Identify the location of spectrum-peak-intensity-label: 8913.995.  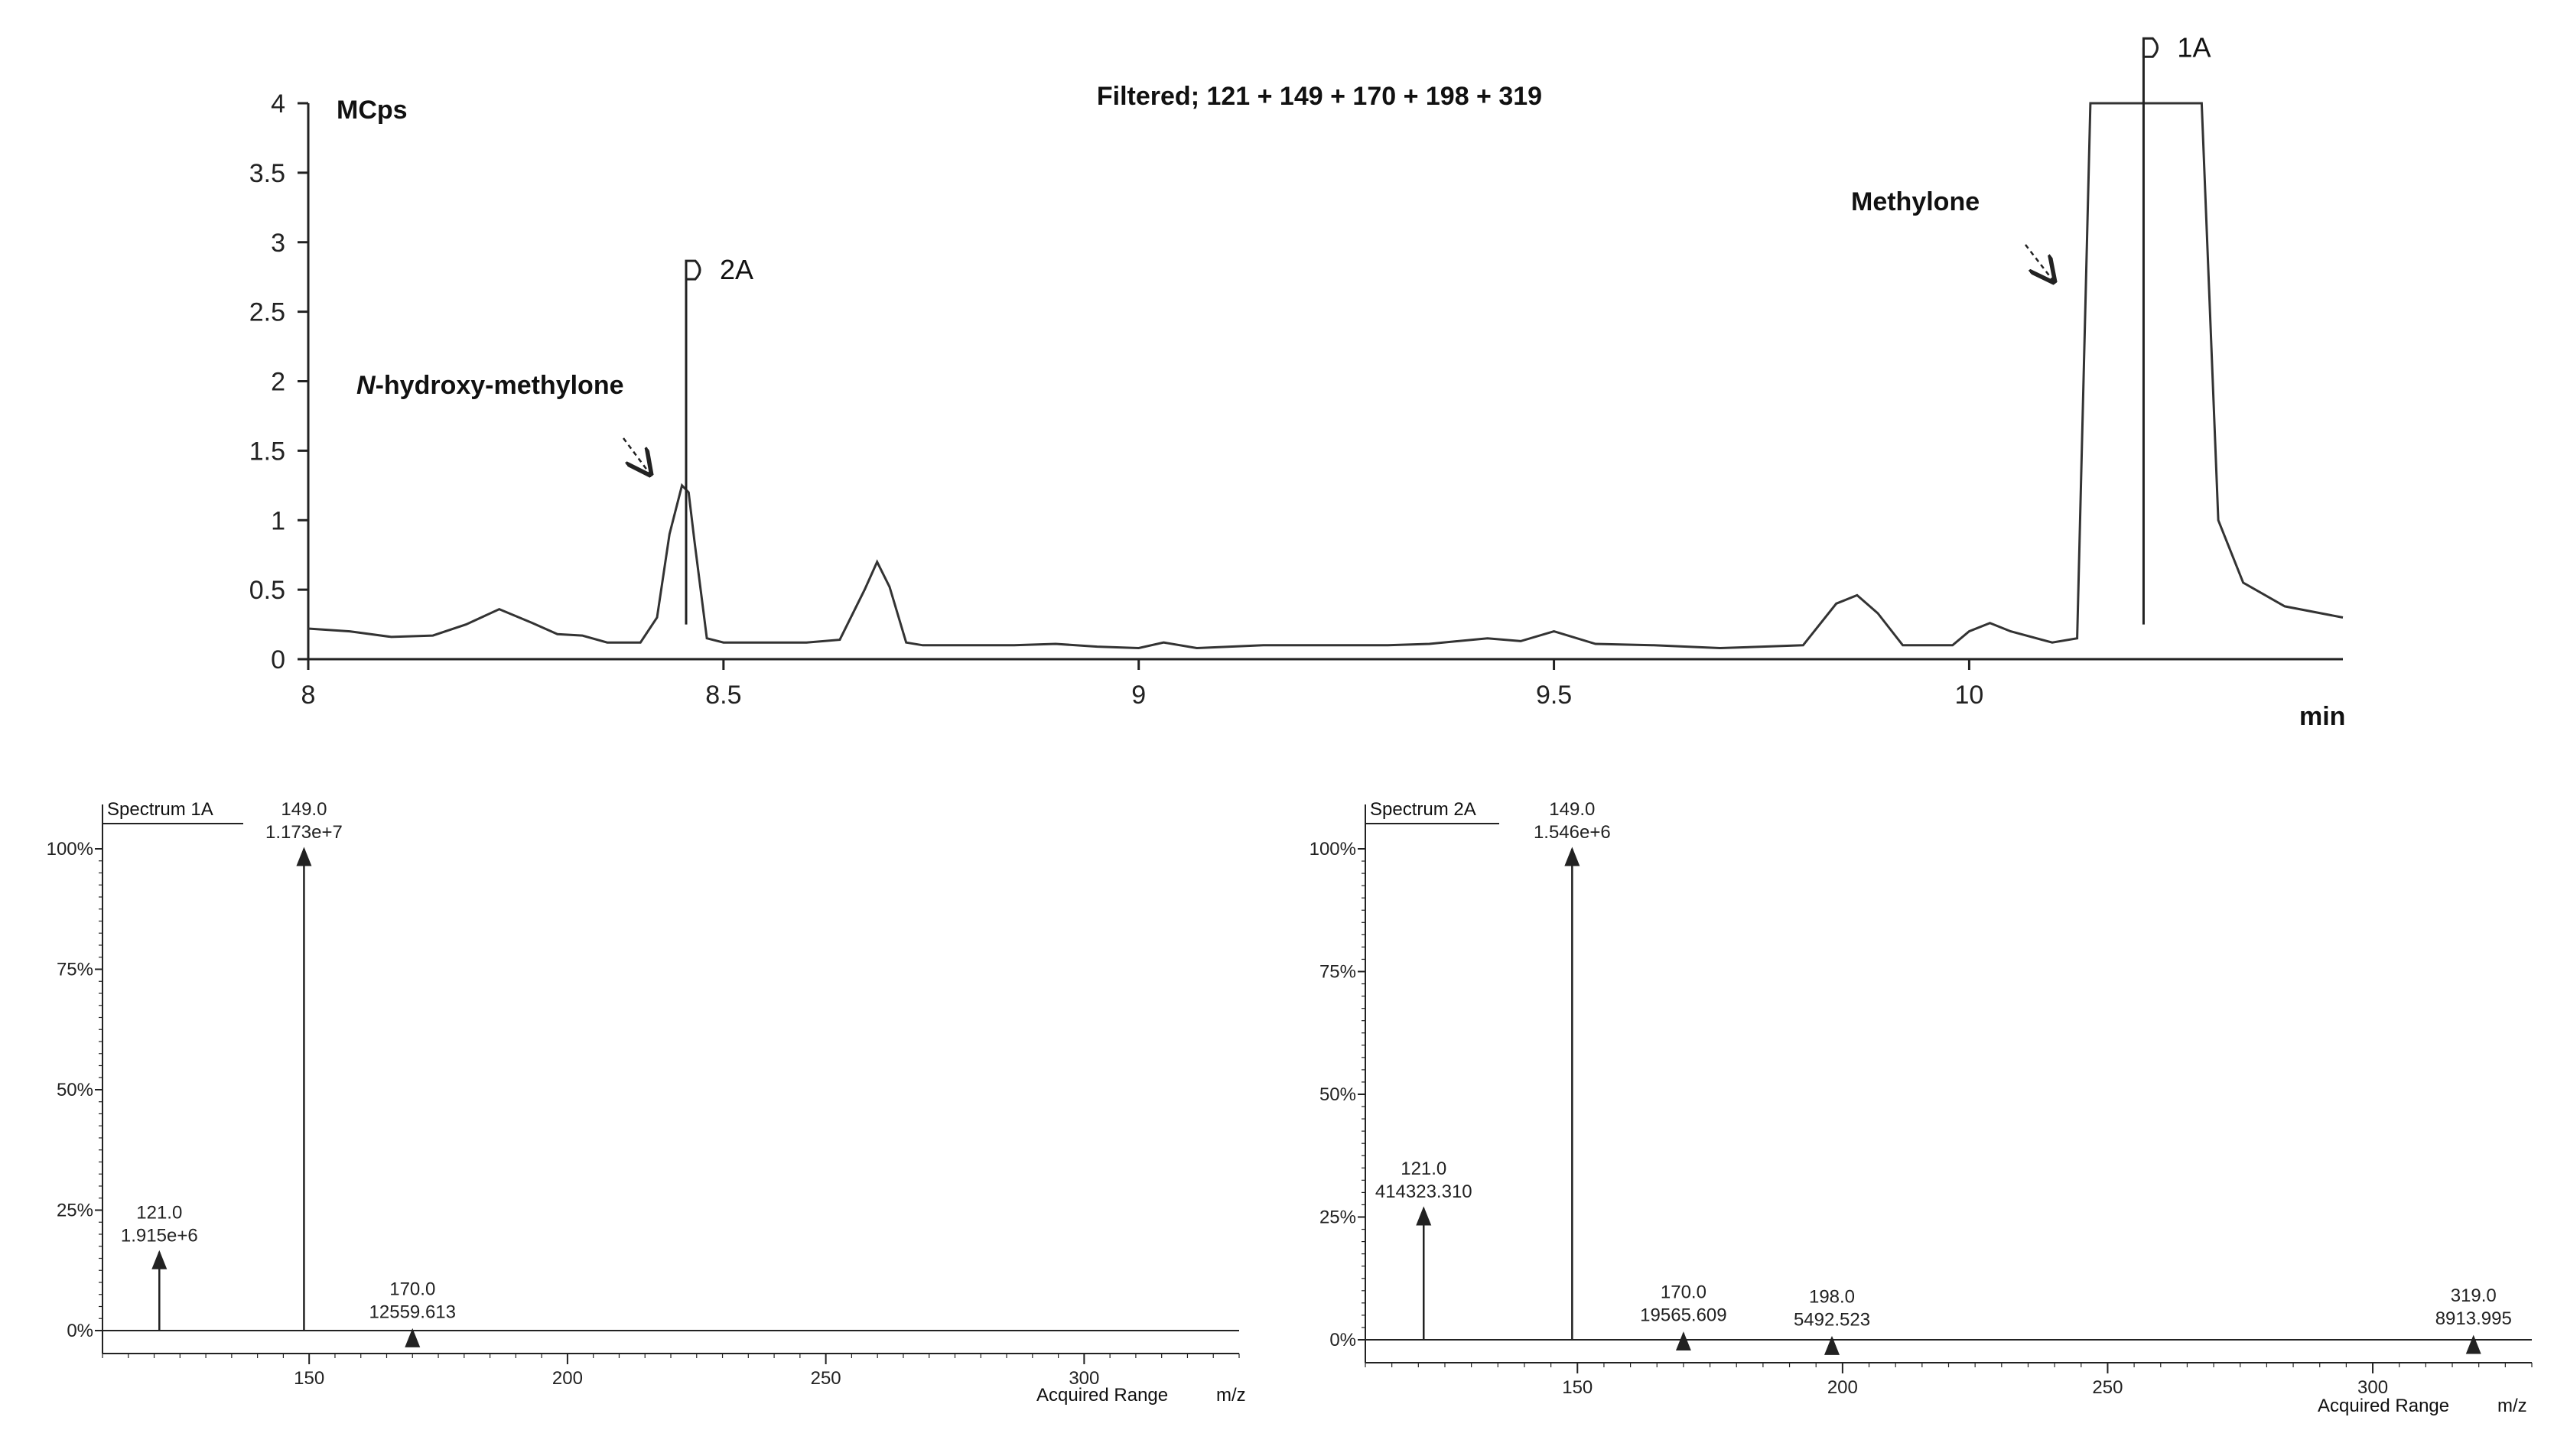
(2473, 1318).